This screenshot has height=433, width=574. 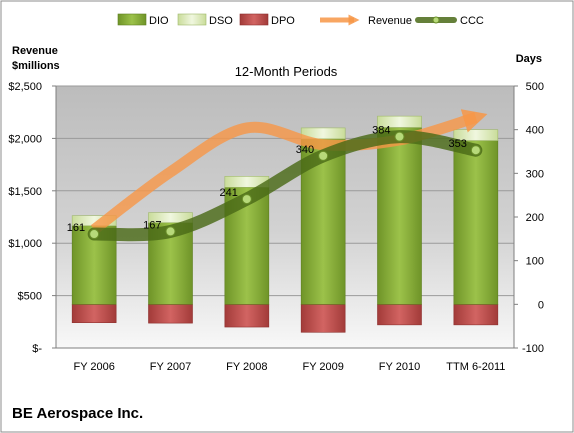 I want to click on x-tick-label: FY 2010, so click(x=399, y=367).